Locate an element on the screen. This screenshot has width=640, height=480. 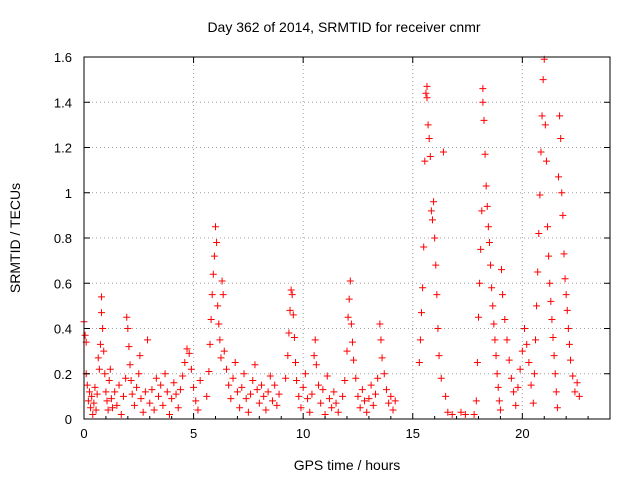
y-tick-label: 1.6 is located at coordinates (63, 57).